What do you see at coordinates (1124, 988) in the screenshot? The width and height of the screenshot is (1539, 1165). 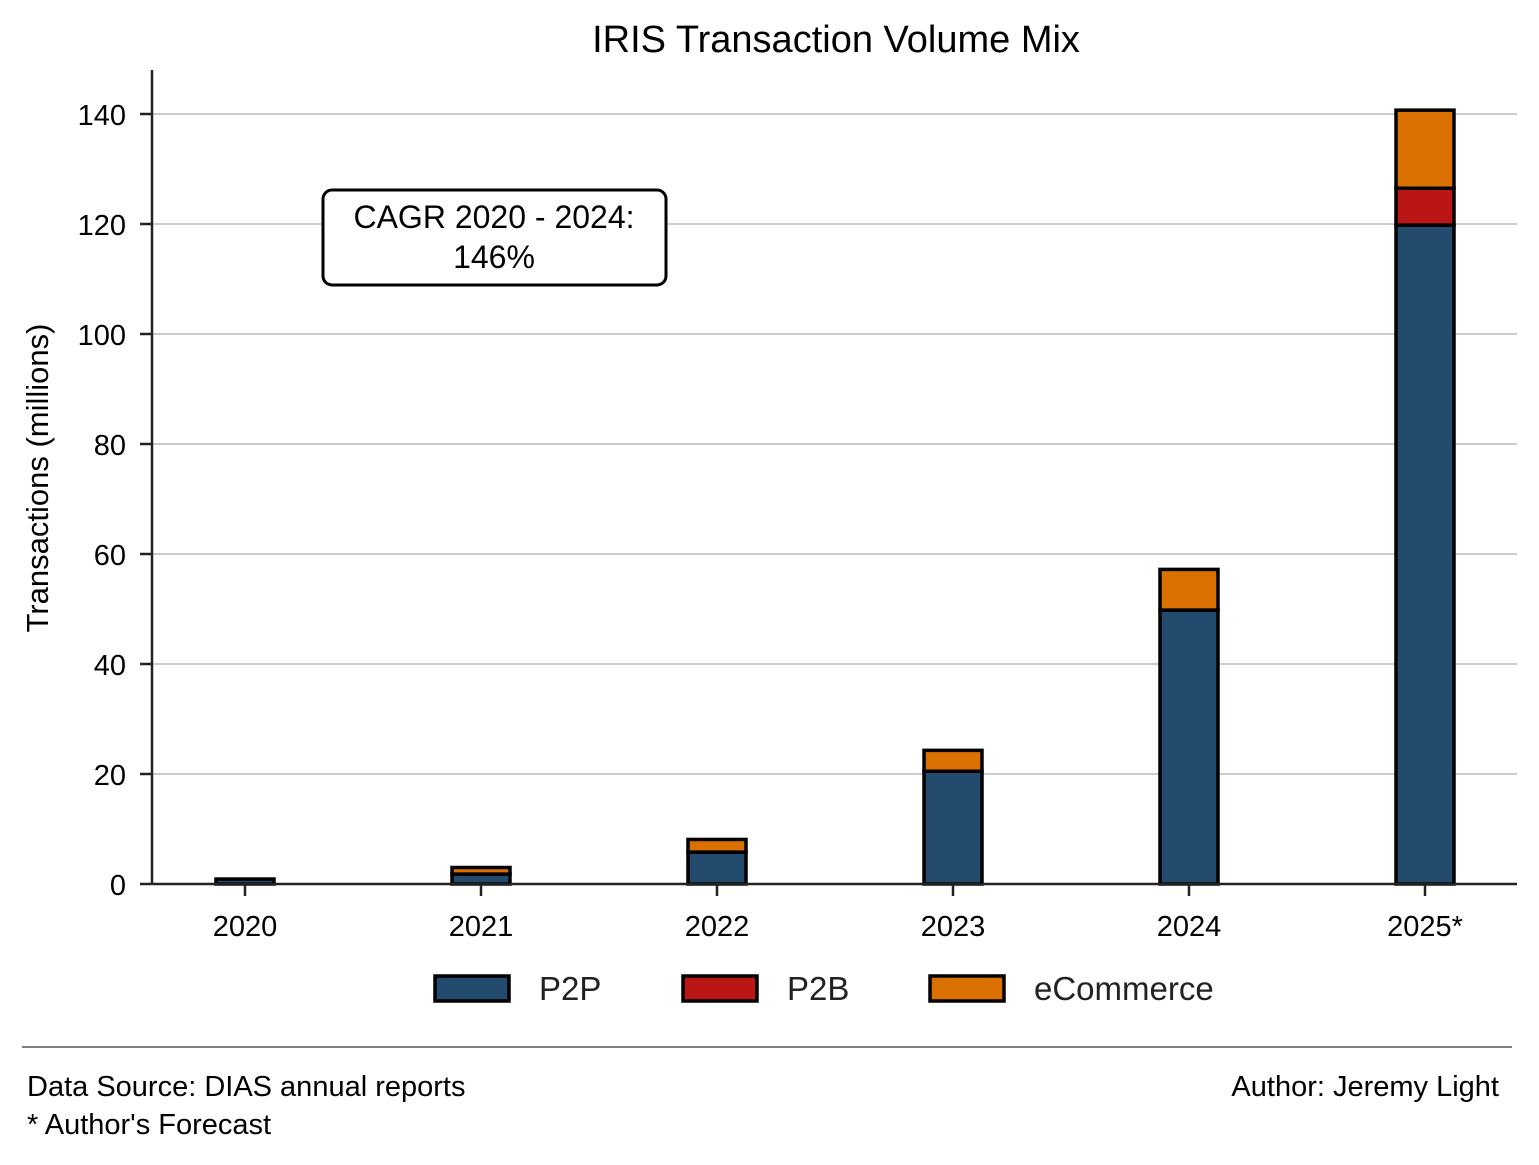 I see `legend-label-ecommerce: eCommerce` at bounding box center [1124, 988].